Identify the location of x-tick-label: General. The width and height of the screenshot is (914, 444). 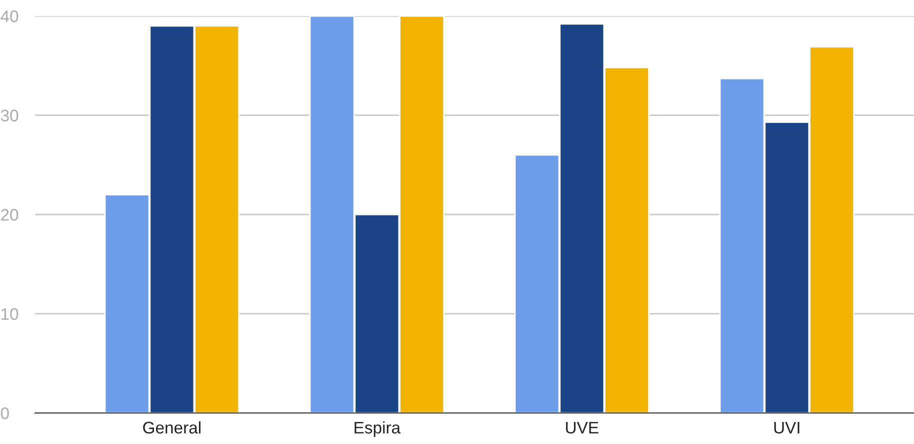
(171, 427).